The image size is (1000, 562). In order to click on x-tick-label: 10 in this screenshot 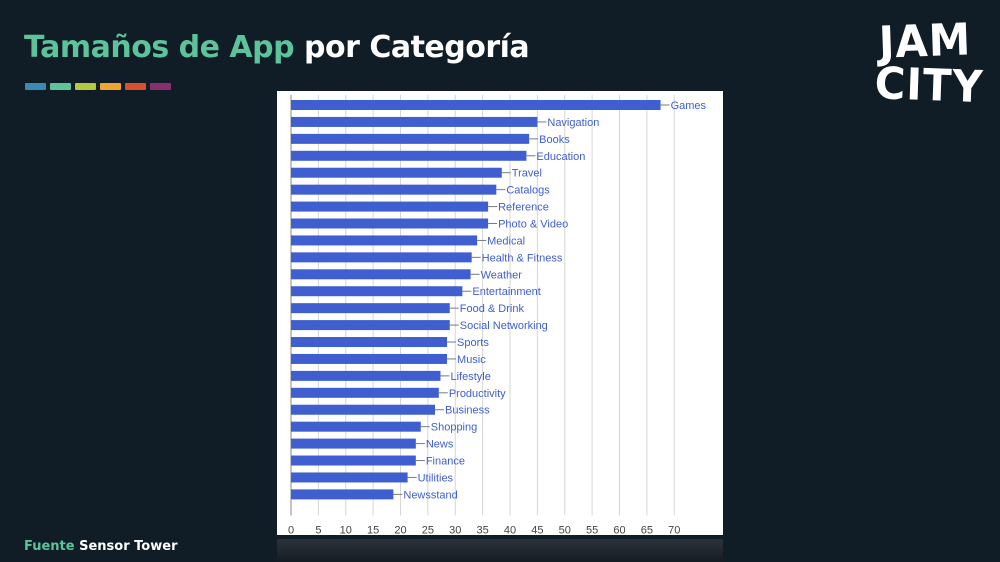, I will do `click(346, 529)`.